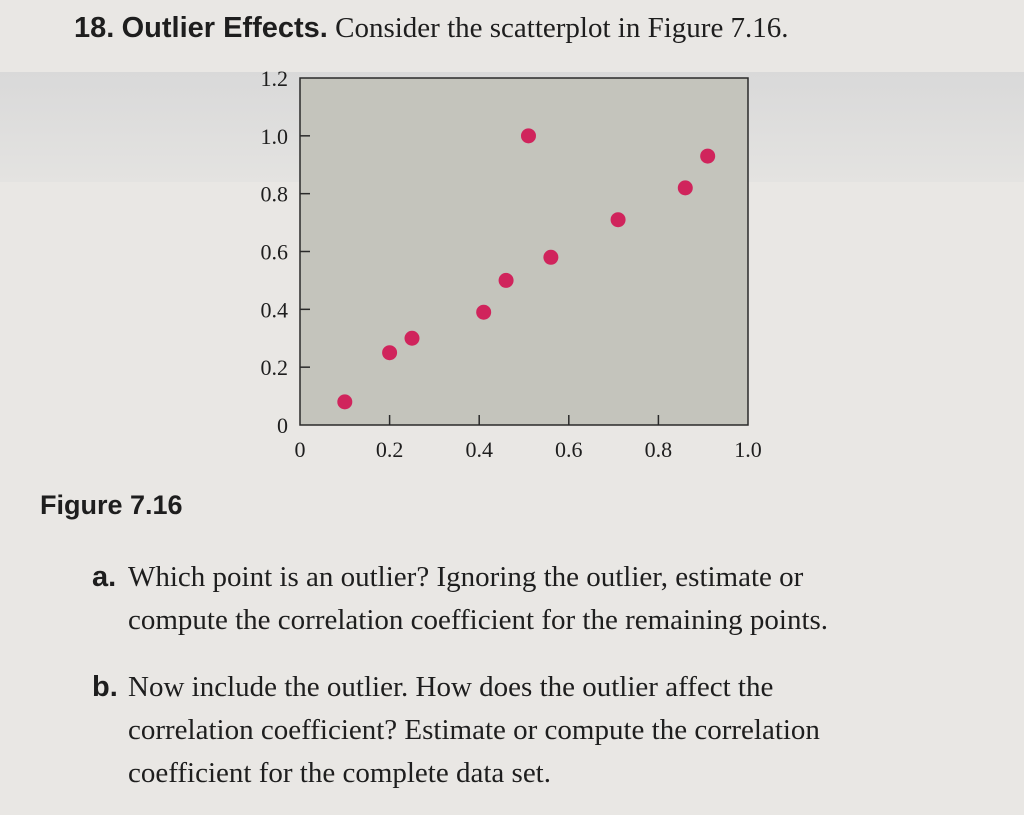 Image resolution: width=1024 pixels, height=815 pixels. Describe the element at coordinates (105, 687) in the screenshot. I see `question-b-label: b.` at that location.